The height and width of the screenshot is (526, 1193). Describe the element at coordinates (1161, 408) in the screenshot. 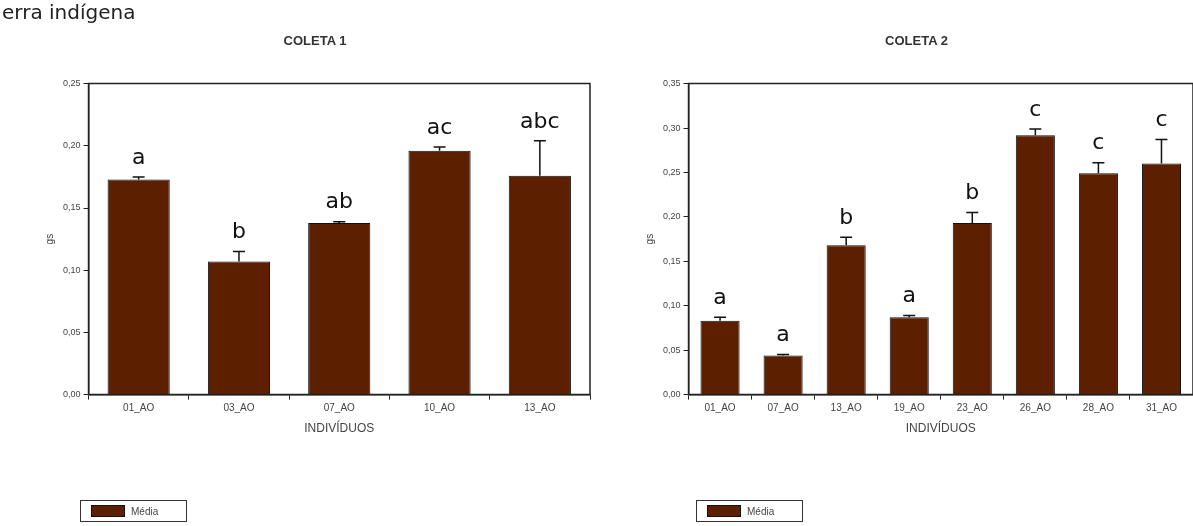

I see `x-tick-label: 31_AO` at that location.